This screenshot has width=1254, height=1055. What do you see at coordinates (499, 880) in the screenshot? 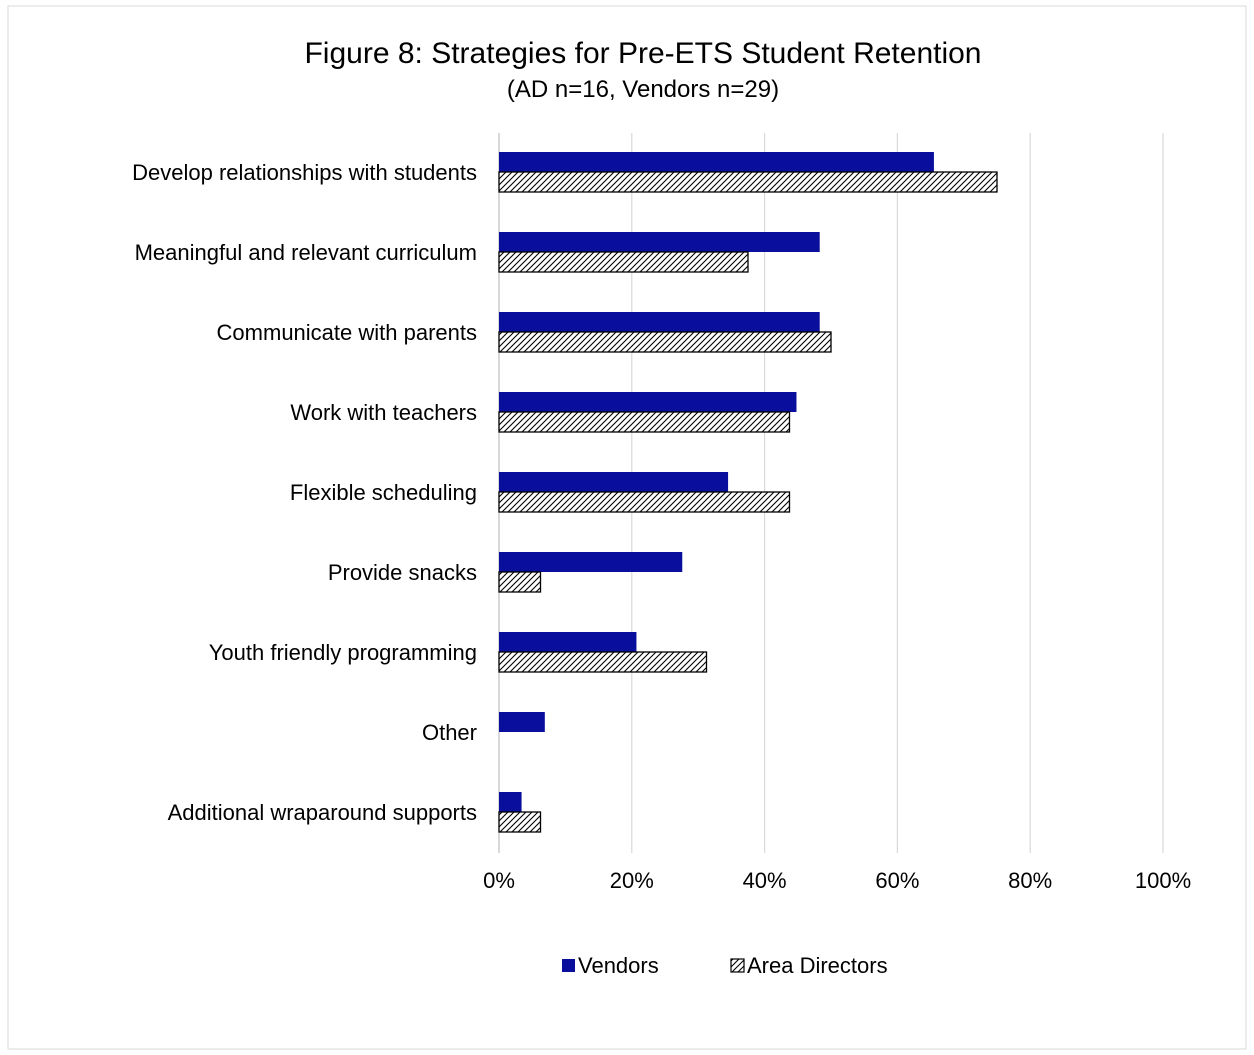
I see `x-tick-label: 0%` at bounding box center [499, 880].